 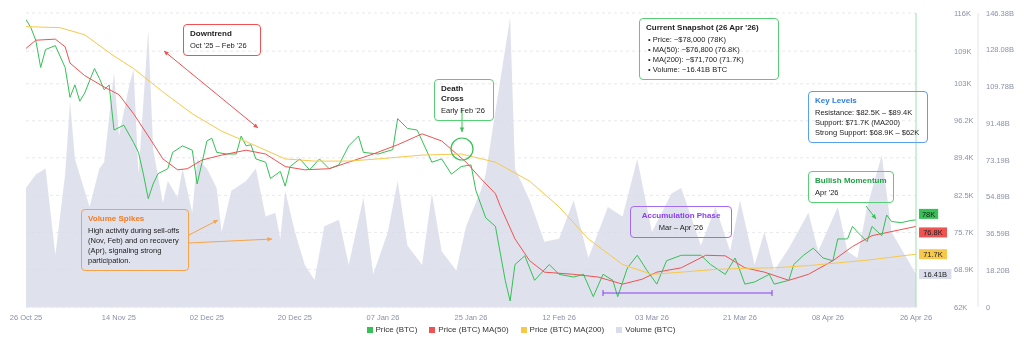 What do you see at coordinates (396, 329) in the screenshot?
I see `legend-label: Price (BTC)` at bounding box center [396, 329].